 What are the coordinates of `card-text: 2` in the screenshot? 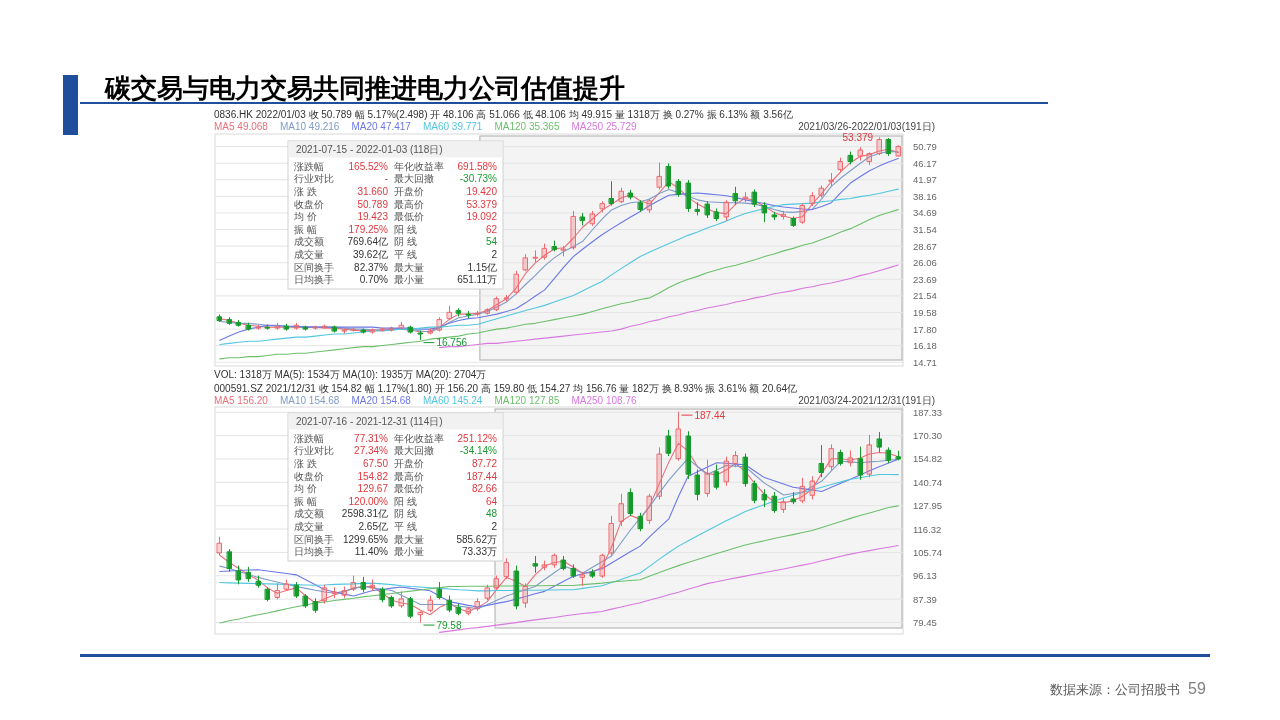 It's located at (494, 526).